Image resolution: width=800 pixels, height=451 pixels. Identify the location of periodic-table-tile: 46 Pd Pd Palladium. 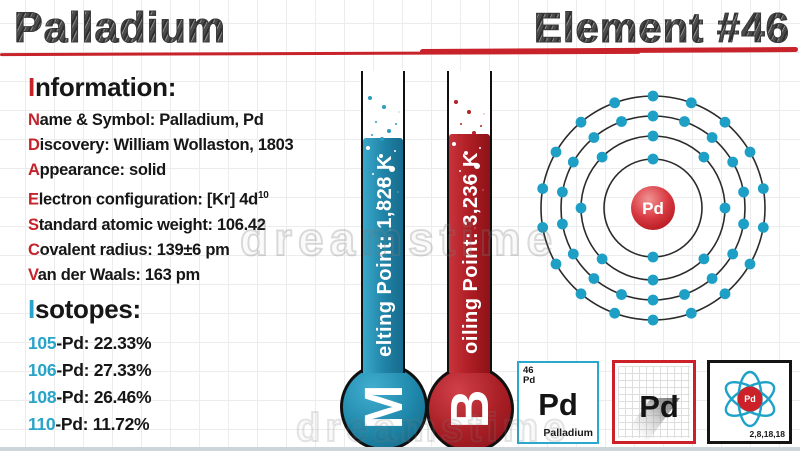
(558, 402).